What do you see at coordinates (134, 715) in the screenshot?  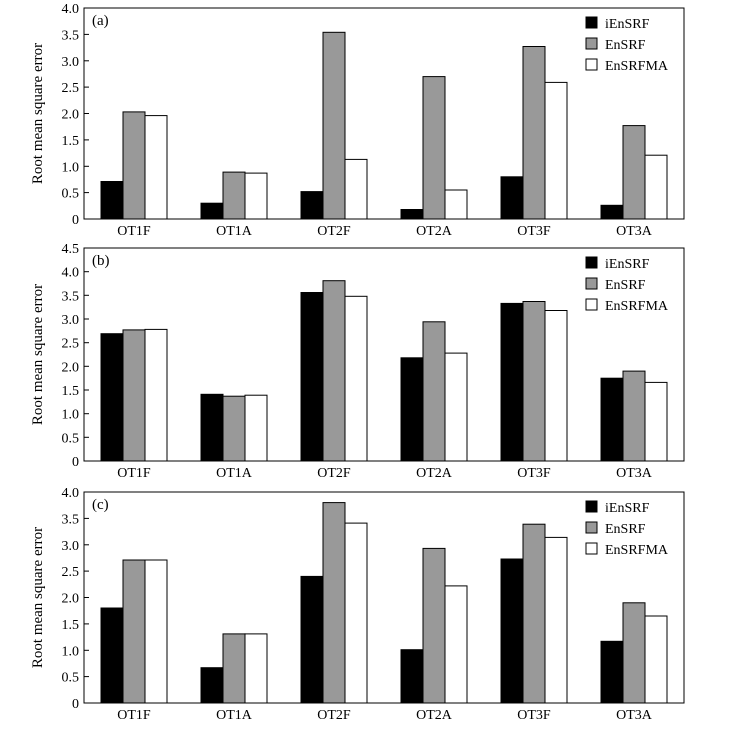 I see `x-tick-label: OT1F` at bounding box center [134, 715].